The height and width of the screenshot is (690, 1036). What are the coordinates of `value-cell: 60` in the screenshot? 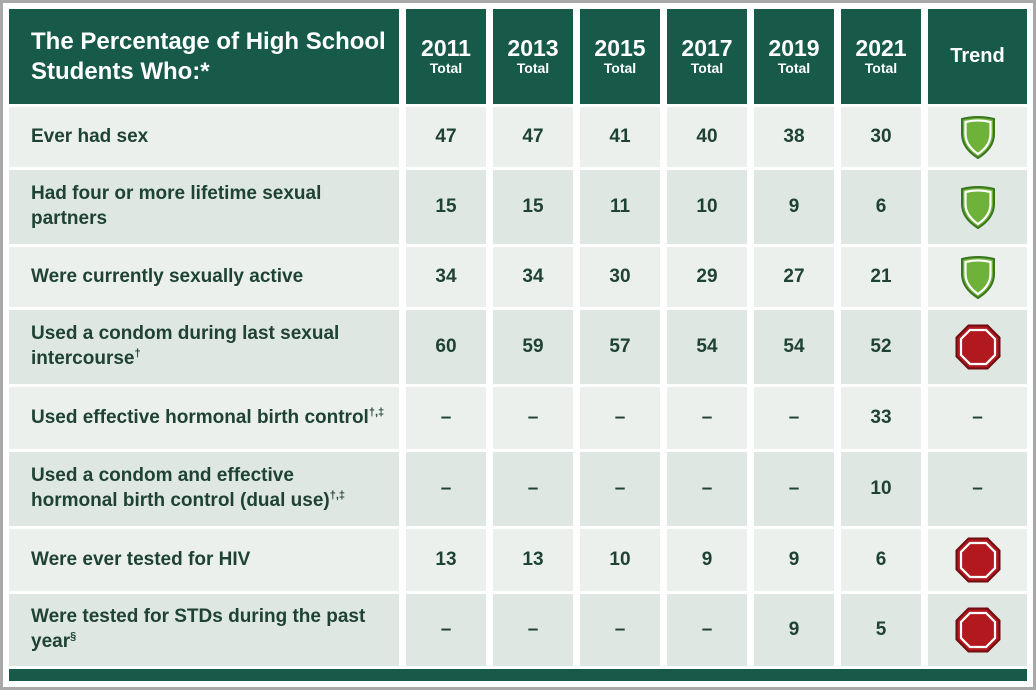 It's located at (446, 347).